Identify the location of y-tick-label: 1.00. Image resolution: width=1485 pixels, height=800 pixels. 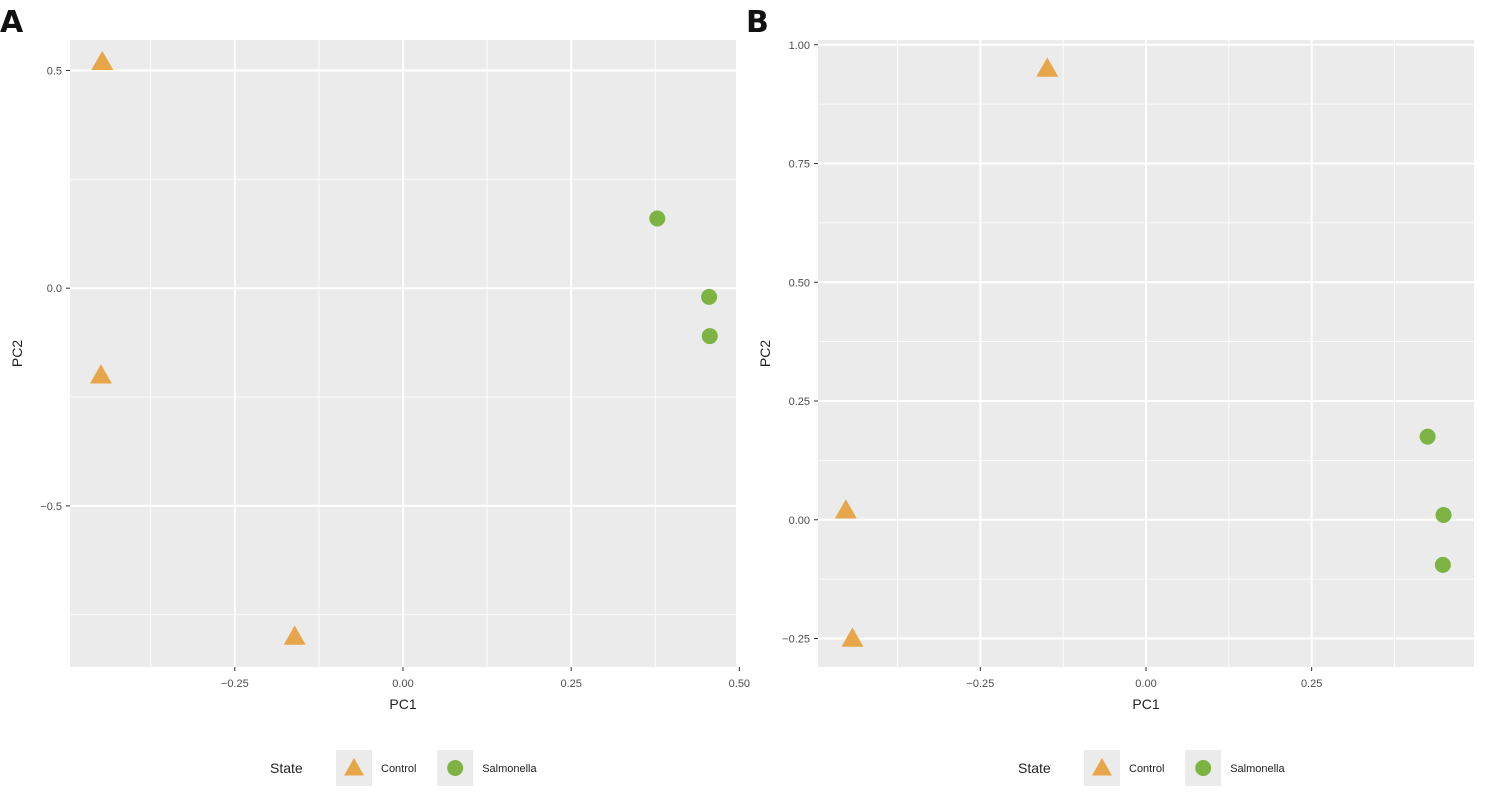
(799, 46).